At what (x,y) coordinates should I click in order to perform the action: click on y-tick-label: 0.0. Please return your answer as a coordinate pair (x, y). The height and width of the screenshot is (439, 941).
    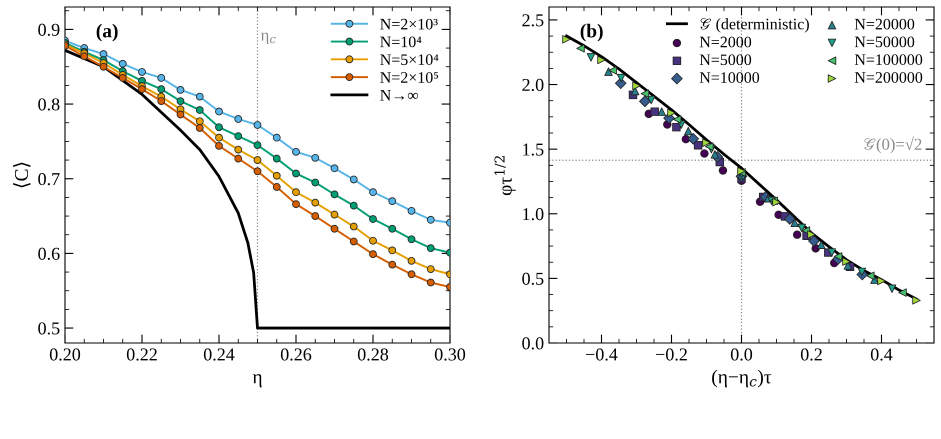
    Looking at the image, I should click on (533, 343).